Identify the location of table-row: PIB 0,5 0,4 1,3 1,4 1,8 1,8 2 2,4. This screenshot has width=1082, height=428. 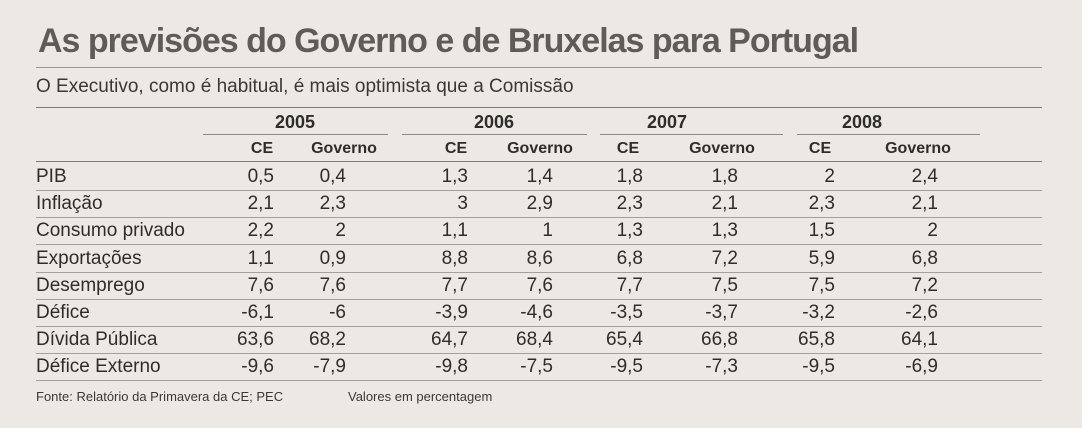
(539, 177).